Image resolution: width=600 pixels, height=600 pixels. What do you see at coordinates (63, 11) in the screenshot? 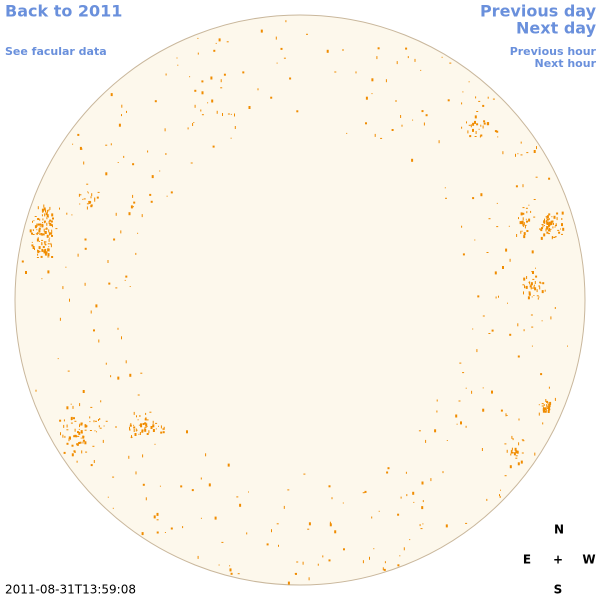
I see `back-link: Back to 2011` at bounding box center [63, 11].